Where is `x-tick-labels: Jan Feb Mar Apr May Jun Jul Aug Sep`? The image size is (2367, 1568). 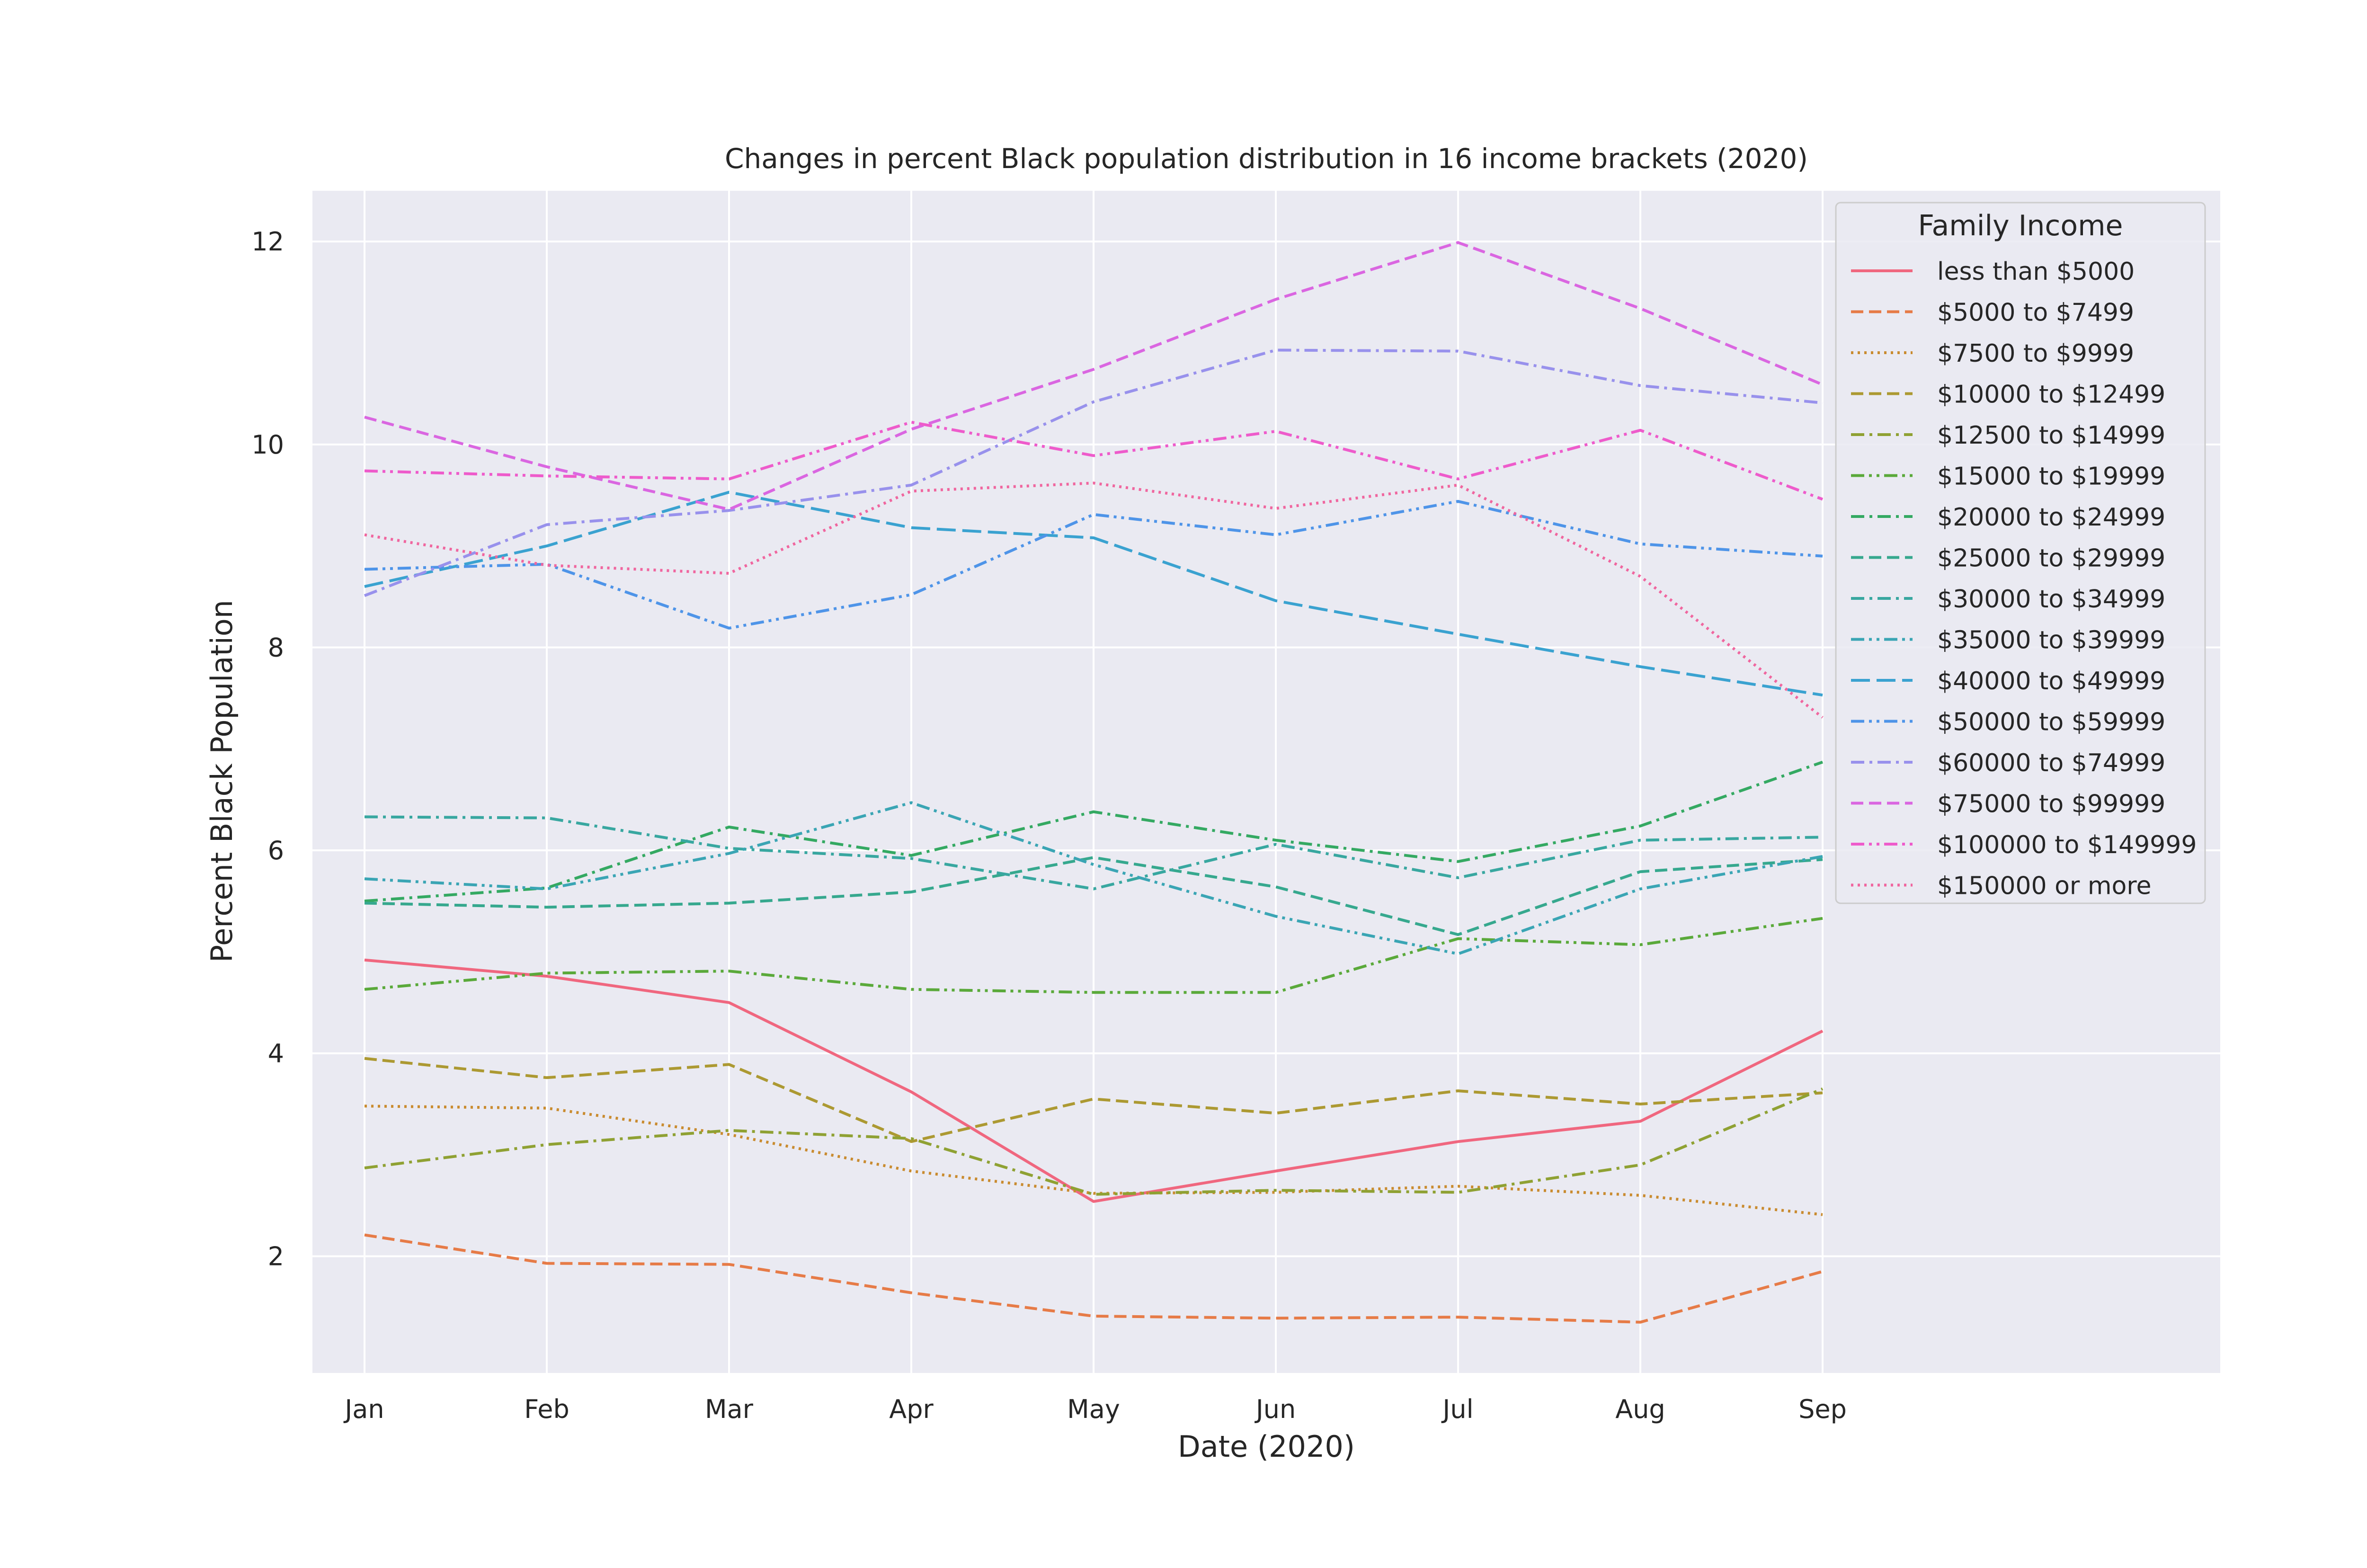 x-tick-labels: Jan Feb Mar Apr May Jun Jul Aug Sep is located at coordinates (1095, 1409).